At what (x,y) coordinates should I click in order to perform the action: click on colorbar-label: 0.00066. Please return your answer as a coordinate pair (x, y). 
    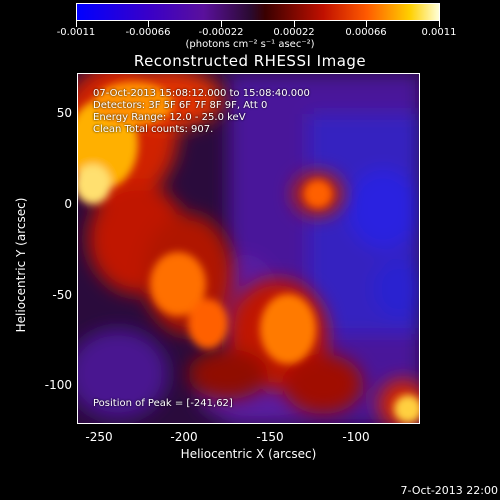
    Looking at the image, I should click on (366, 32).